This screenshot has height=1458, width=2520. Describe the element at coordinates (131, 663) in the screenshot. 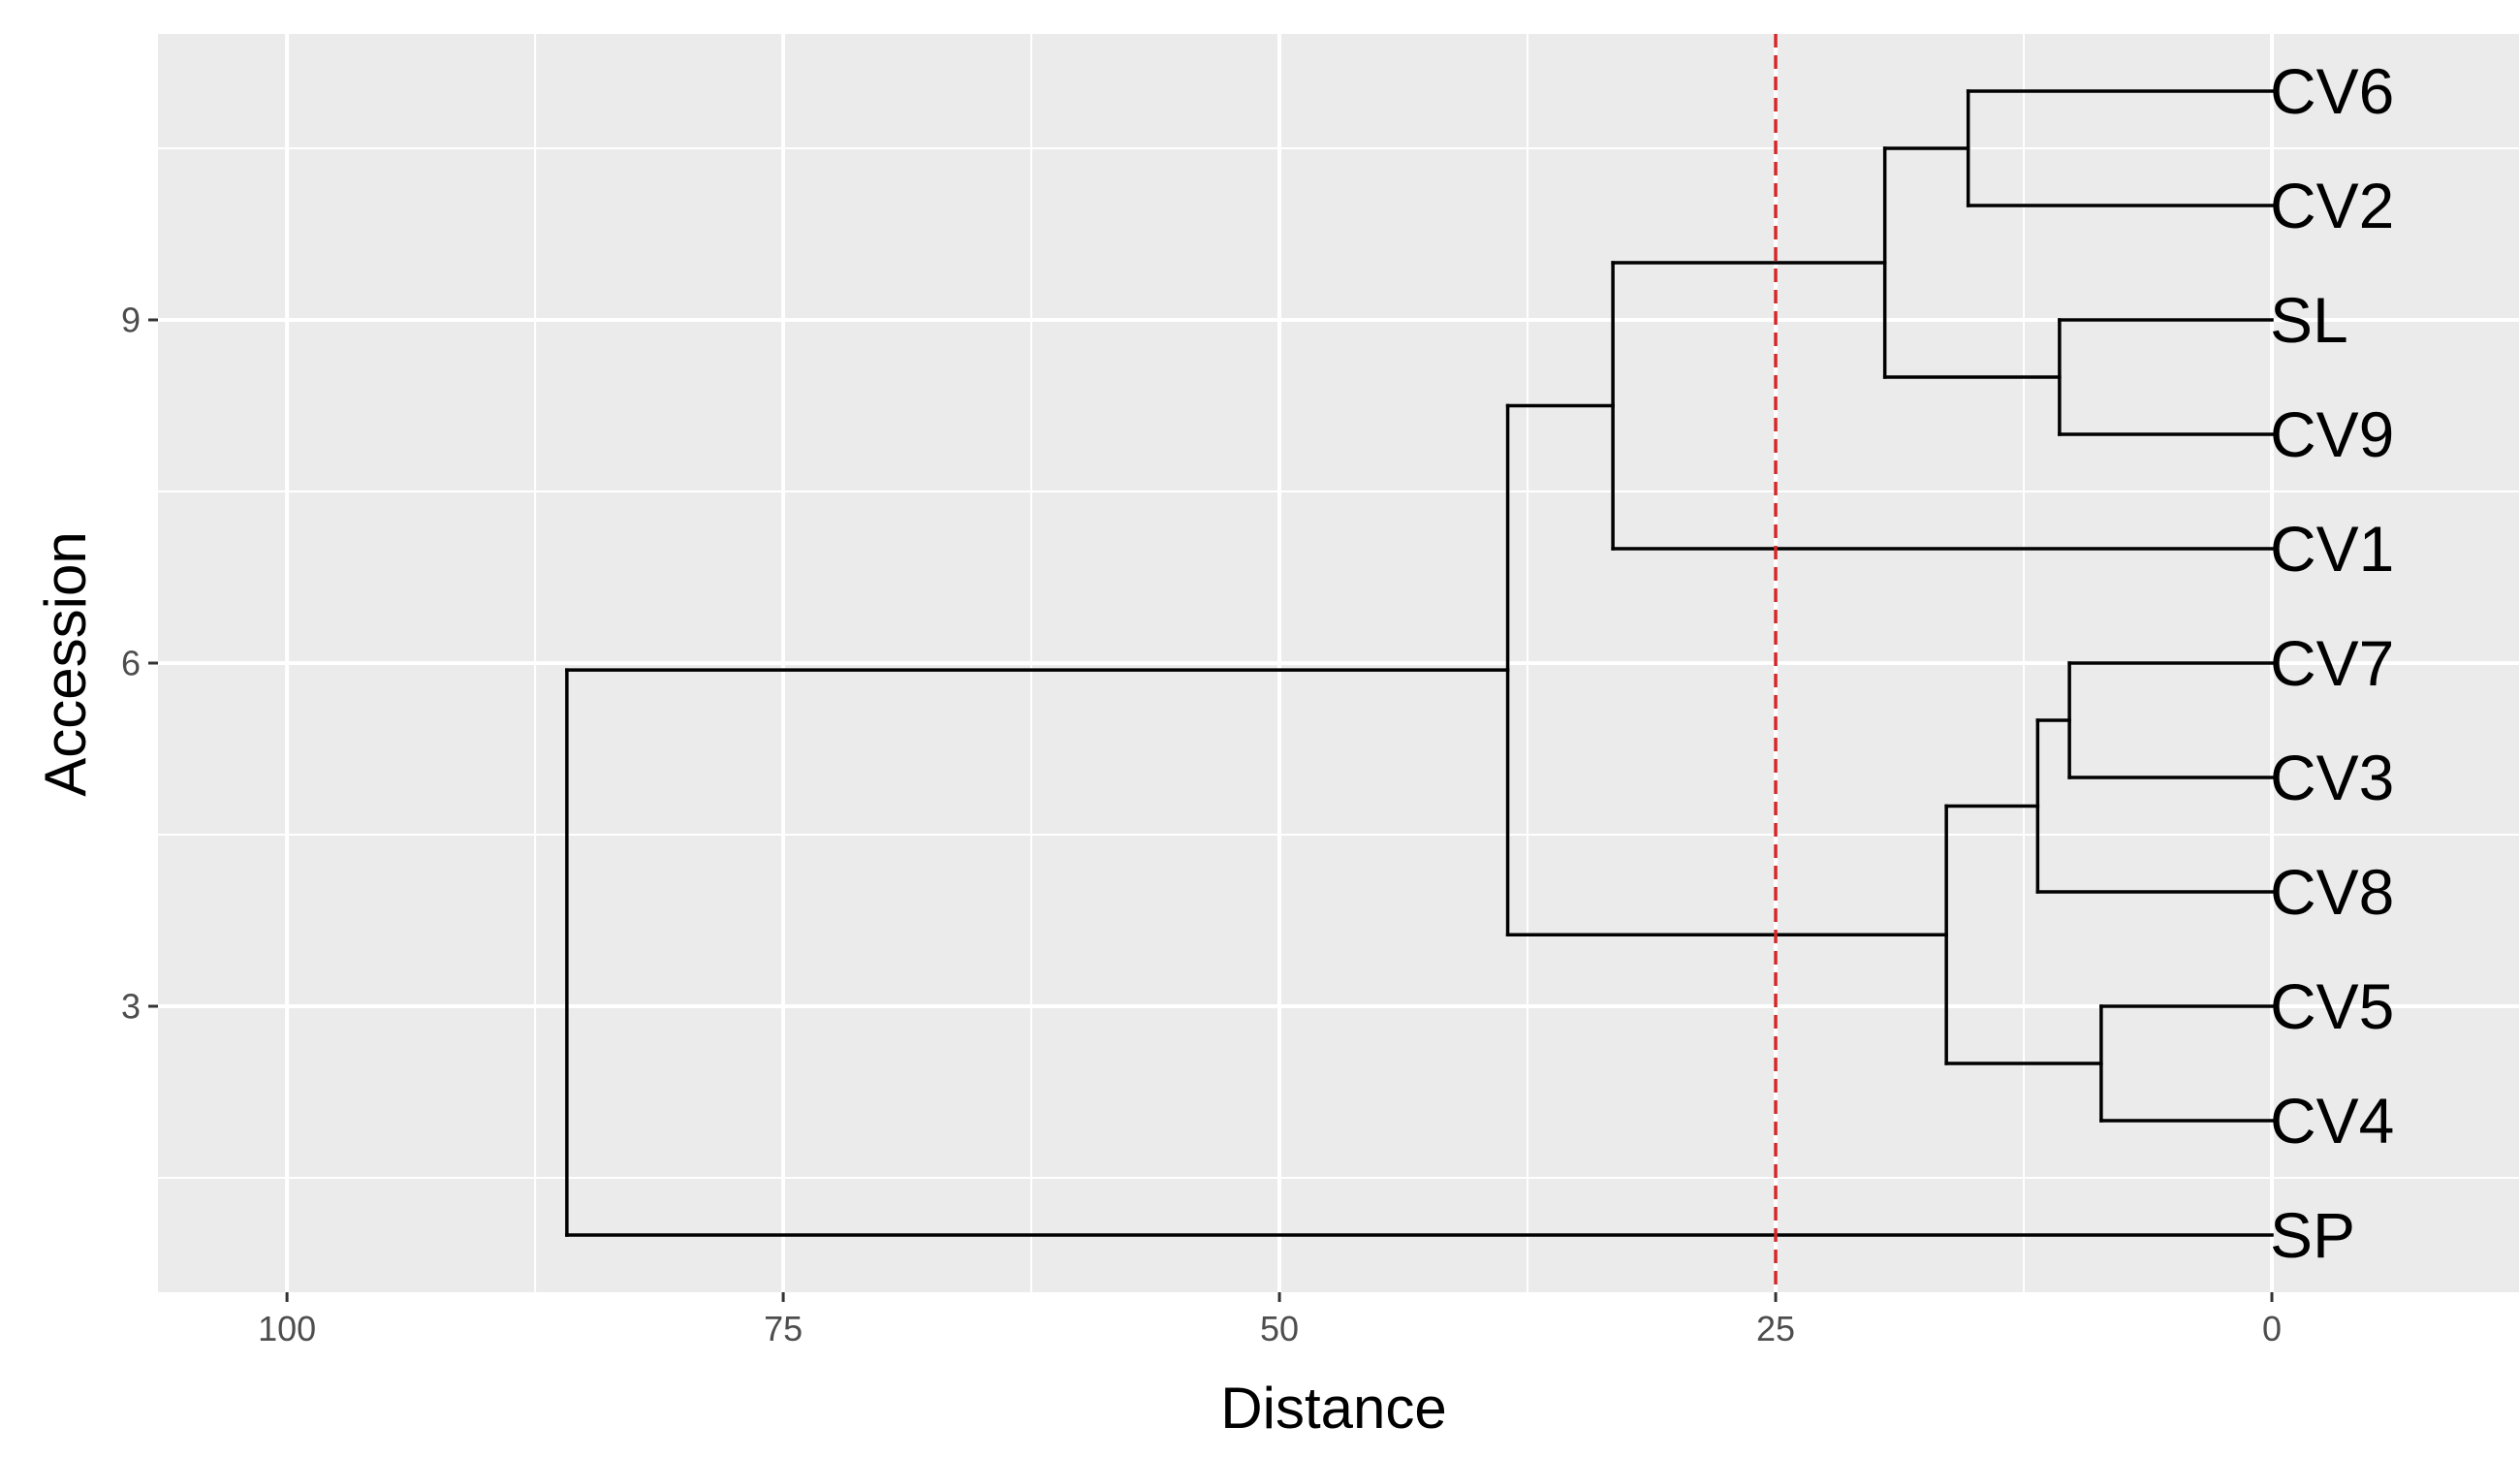

I see `y-tick-label: 6` at that location.